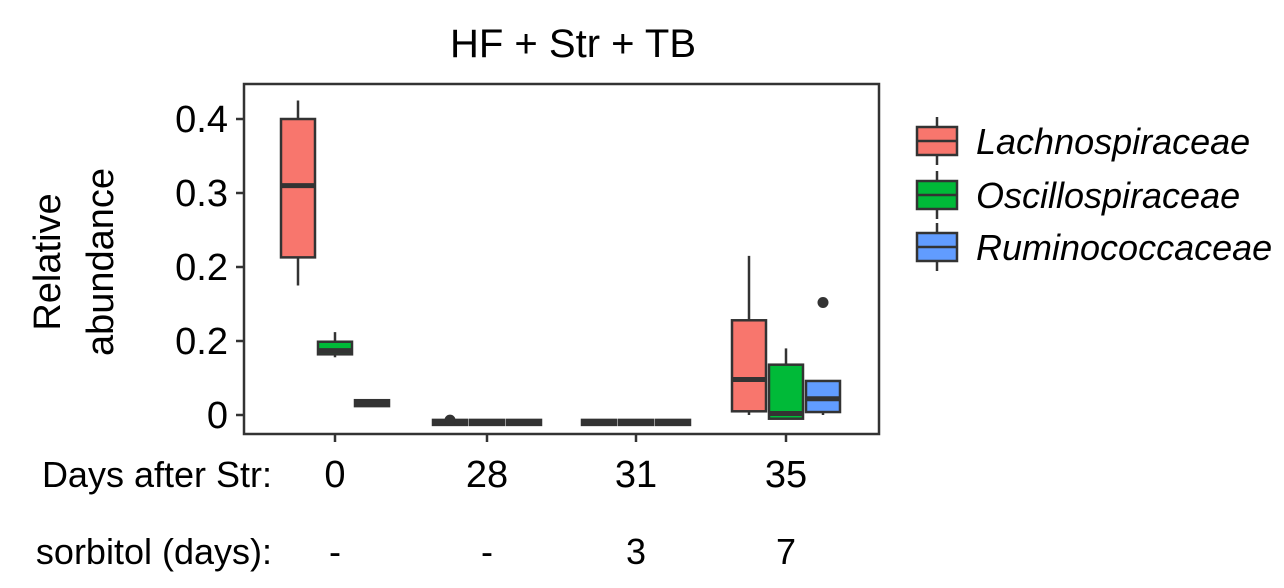  I want to click on legend-label: Oscillospiraceae, so click(1108, 195).